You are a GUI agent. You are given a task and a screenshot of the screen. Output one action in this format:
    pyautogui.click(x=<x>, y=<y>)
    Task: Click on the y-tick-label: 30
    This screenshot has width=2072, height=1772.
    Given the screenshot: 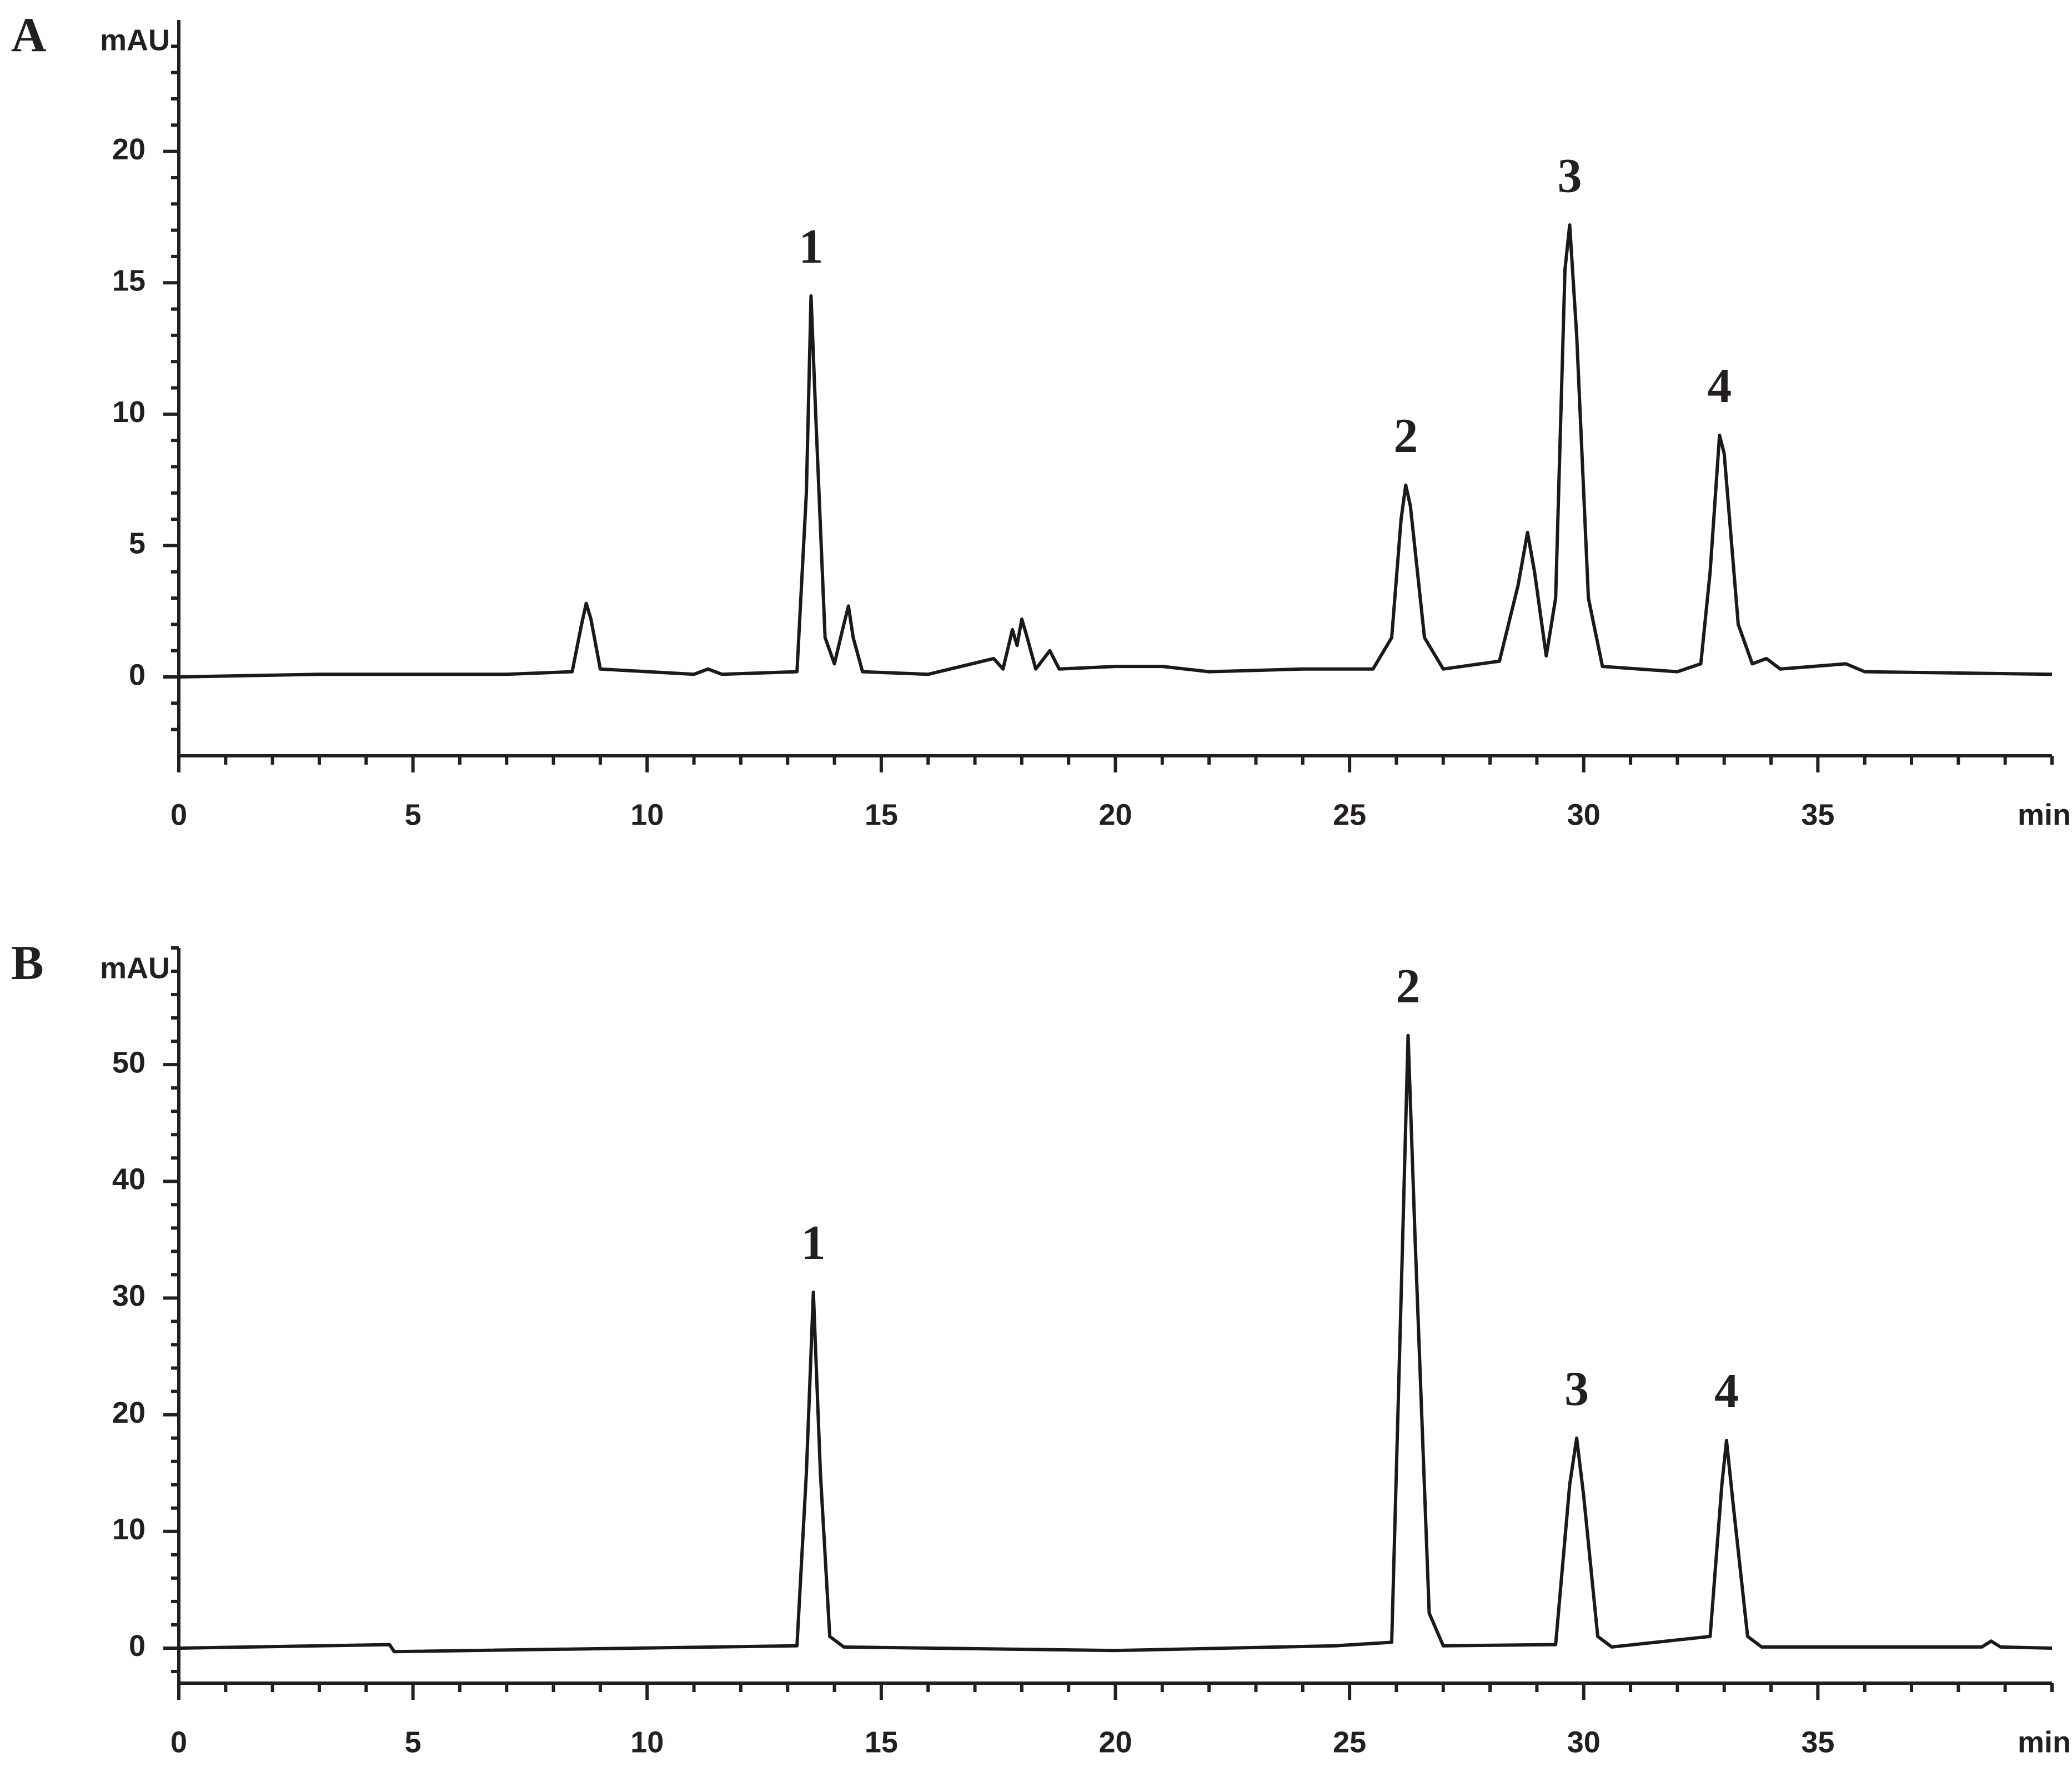 What is the action you would take?
    pyautogui.click(x=129, y=1296)
    